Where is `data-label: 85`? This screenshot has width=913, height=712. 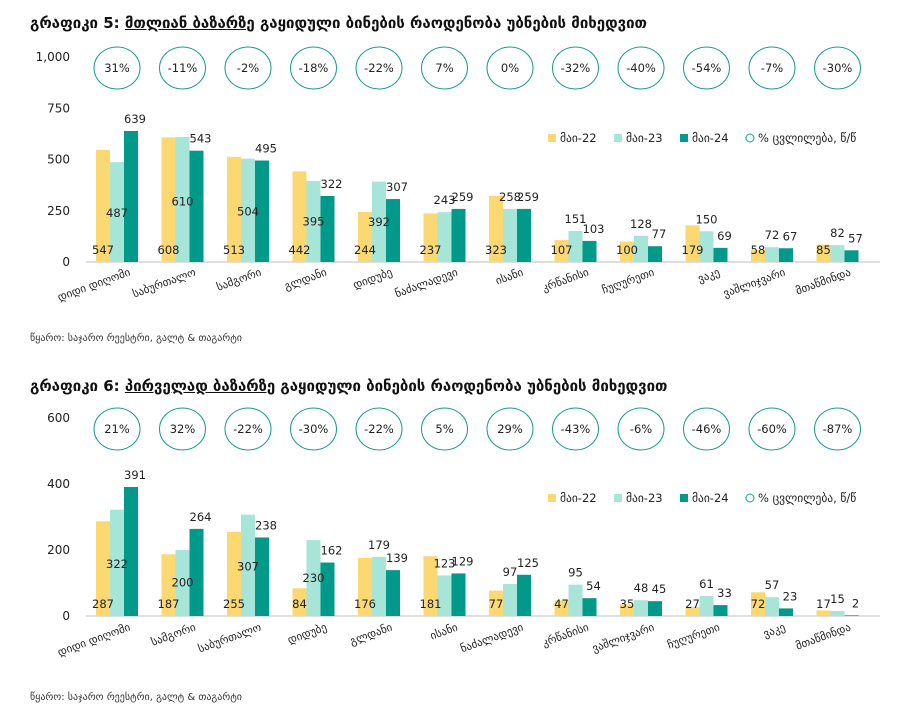
data-label: 85 is located at coordinates (823, 250).